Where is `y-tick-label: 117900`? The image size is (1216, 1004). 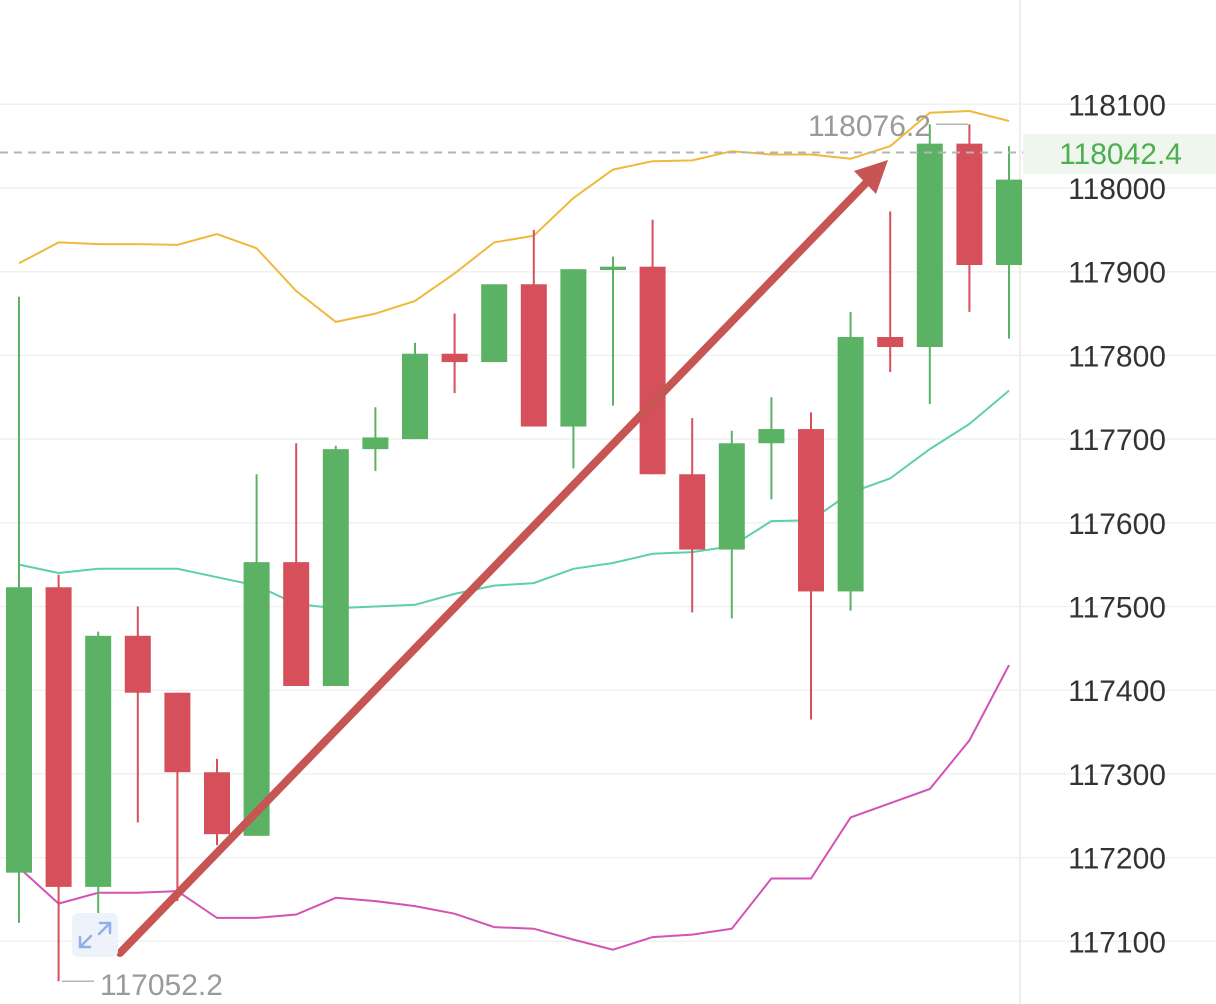
y-tick-label: 117900 is located at coordinates (1117, 273).